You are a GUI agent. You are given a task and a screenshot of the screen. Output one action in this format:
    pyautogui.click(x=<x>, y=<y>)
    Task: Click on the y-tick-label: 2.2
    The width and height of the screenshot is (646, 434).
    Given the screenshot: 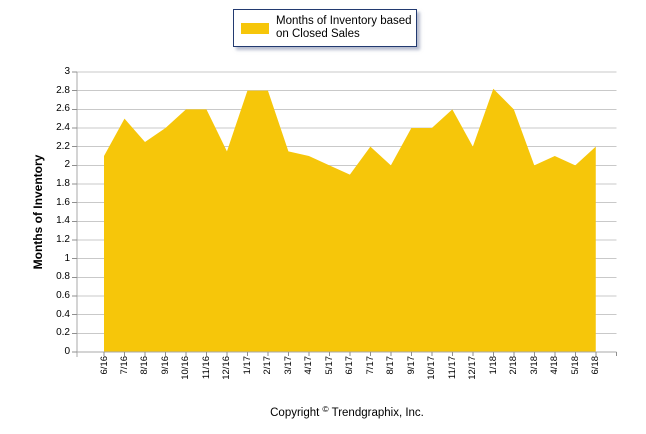 What is the action you would take?
    pyautogui.click(x=63, y=146)
    